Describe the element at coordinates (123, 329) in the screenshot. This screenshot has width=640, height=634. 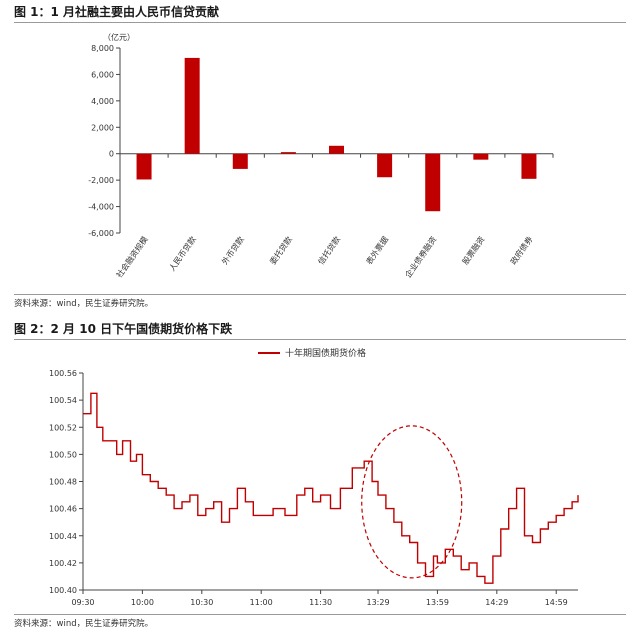
I see `figure2-title: 图 2：2 月 10 日下午国债期货价格下跌` at that location.